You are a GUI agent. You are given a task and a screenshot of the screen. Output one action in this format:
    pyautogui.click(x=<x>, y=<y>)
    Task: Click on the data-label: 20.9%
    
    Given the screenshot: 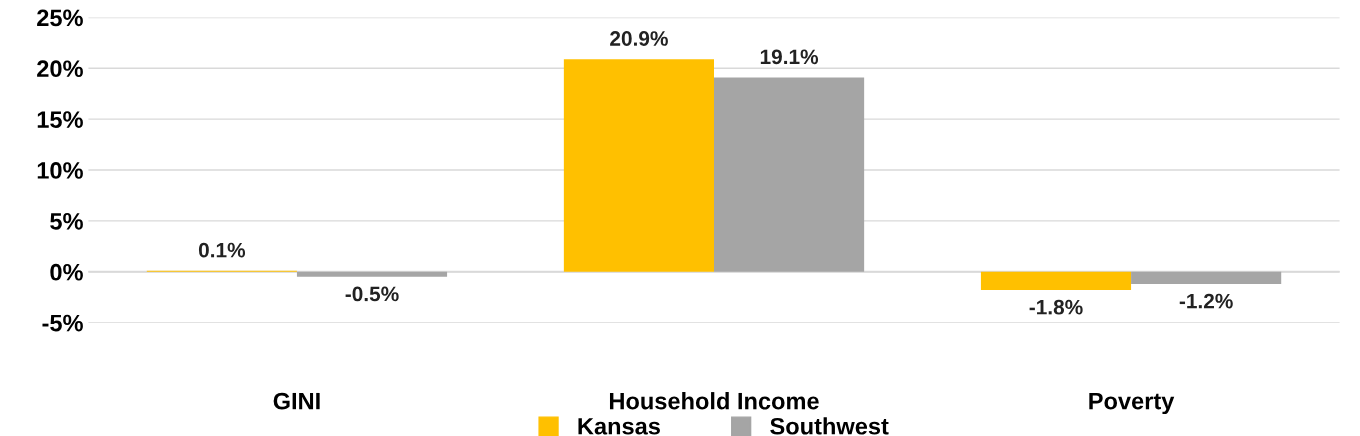 What is the action you would take?
    pyautogui.click(x=639, y=38)
    